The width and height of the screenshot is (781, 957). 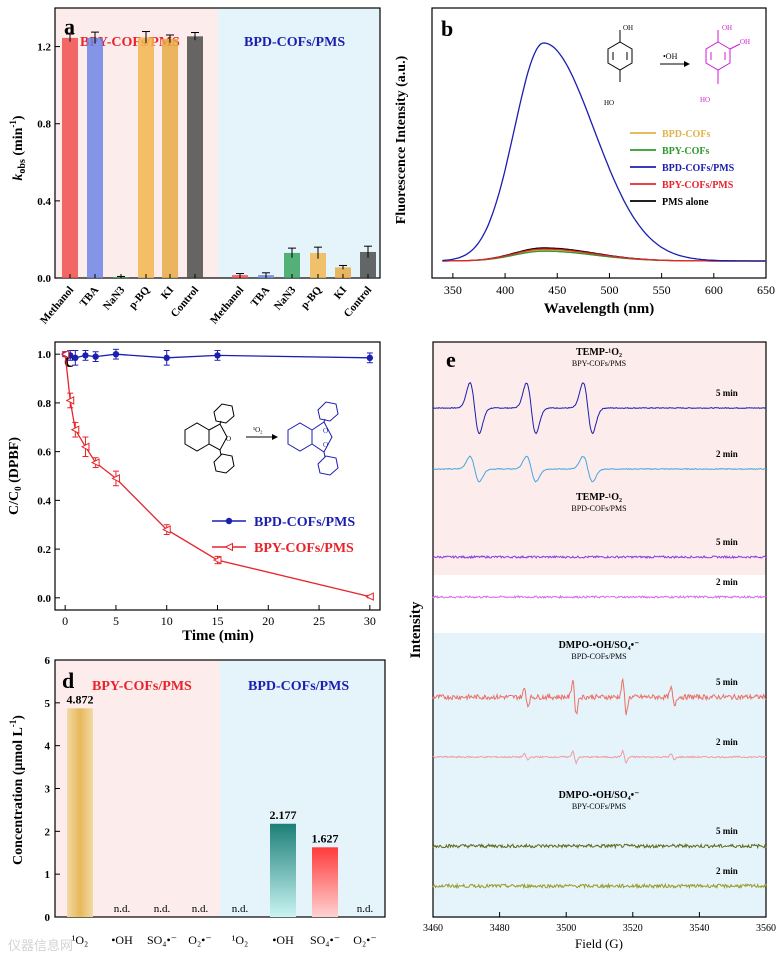 I want to click on panel-d-xtick-label: ¹O₂, so click(x=80, y=940).